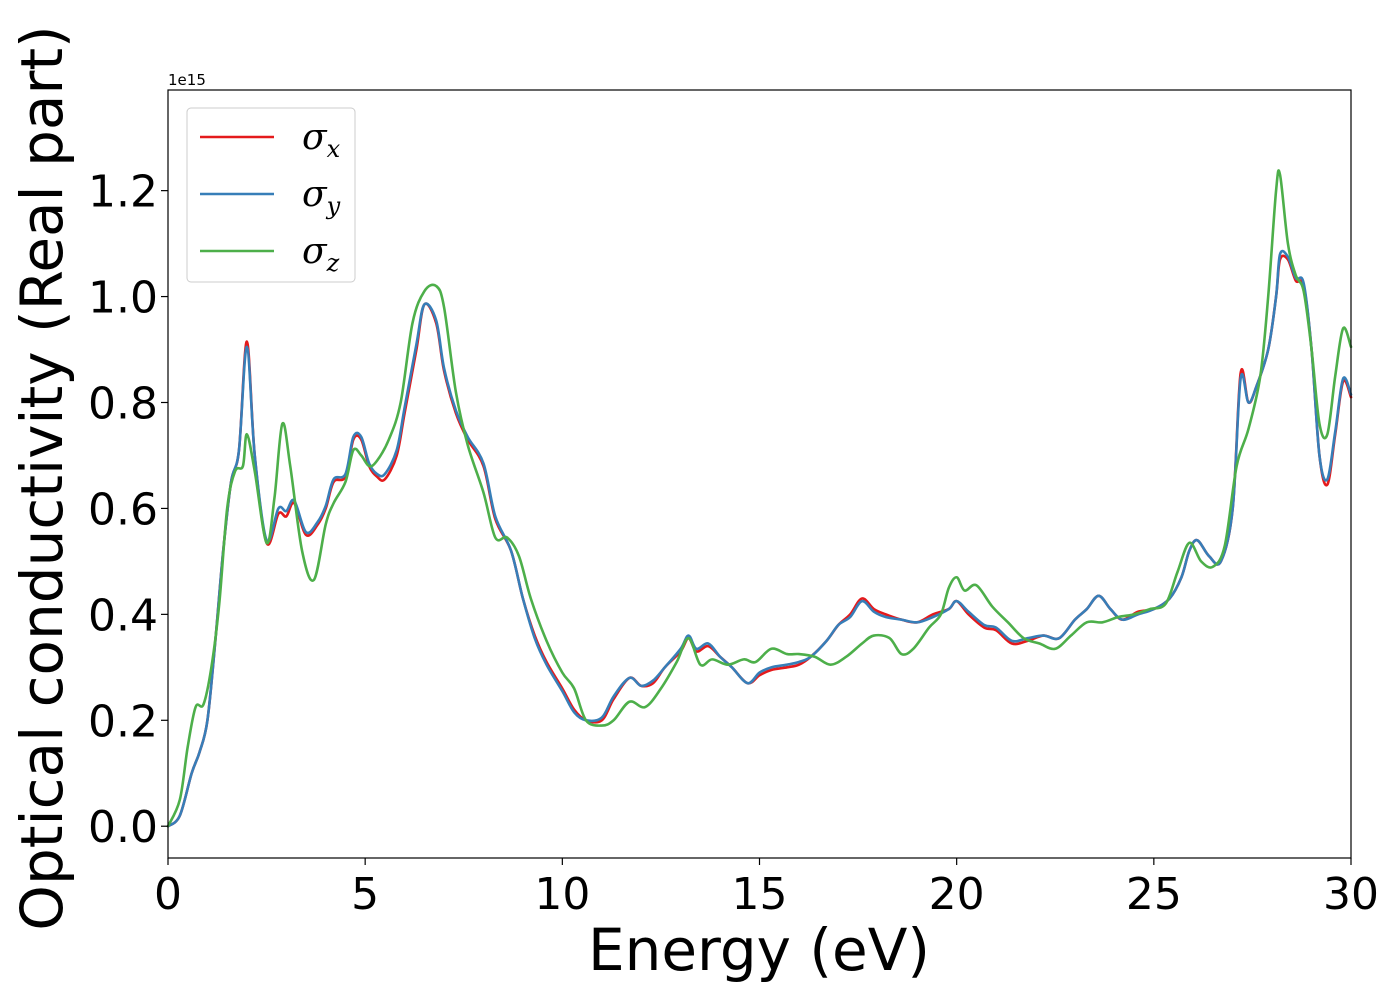 Image resolution: width=1400 pixels, height=1000 pixels. What do you see at coordinates (123, 298) in the screenshot?
I see `y-tick-label: 1.0` at bounding box center [123, 298].